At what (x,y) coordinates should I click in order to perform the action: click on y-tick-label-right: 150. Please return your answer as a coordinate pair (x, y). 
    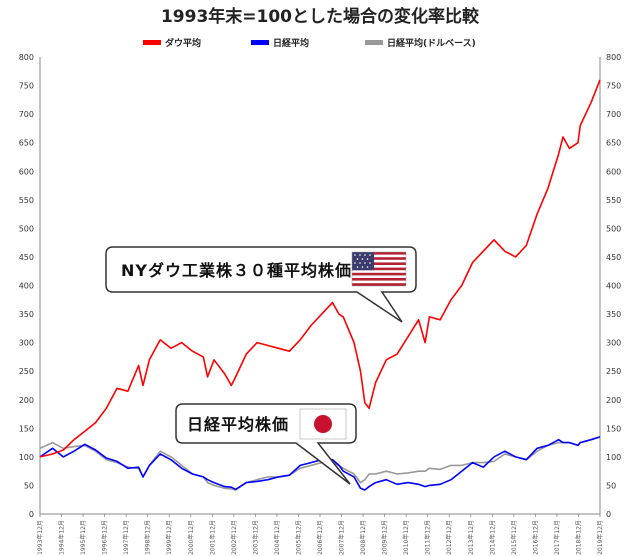
    Looking at the image, I should click on (613, 428).